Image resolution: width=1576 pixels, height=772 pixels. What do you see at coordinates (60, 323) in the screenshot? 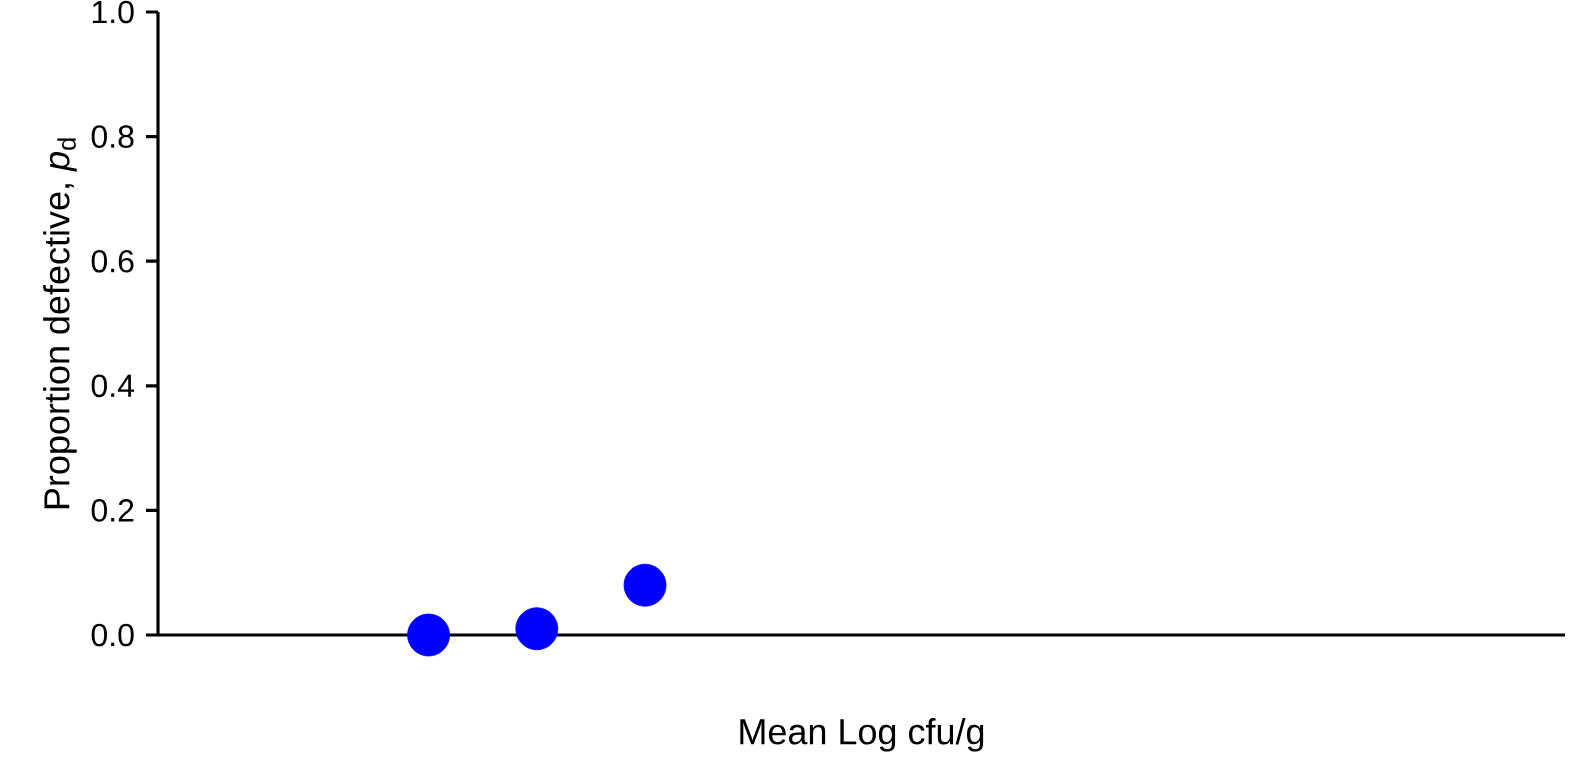
I see `y-axis-title: Proportion defective, p$_{d}$` at bounding box center [60, 323].